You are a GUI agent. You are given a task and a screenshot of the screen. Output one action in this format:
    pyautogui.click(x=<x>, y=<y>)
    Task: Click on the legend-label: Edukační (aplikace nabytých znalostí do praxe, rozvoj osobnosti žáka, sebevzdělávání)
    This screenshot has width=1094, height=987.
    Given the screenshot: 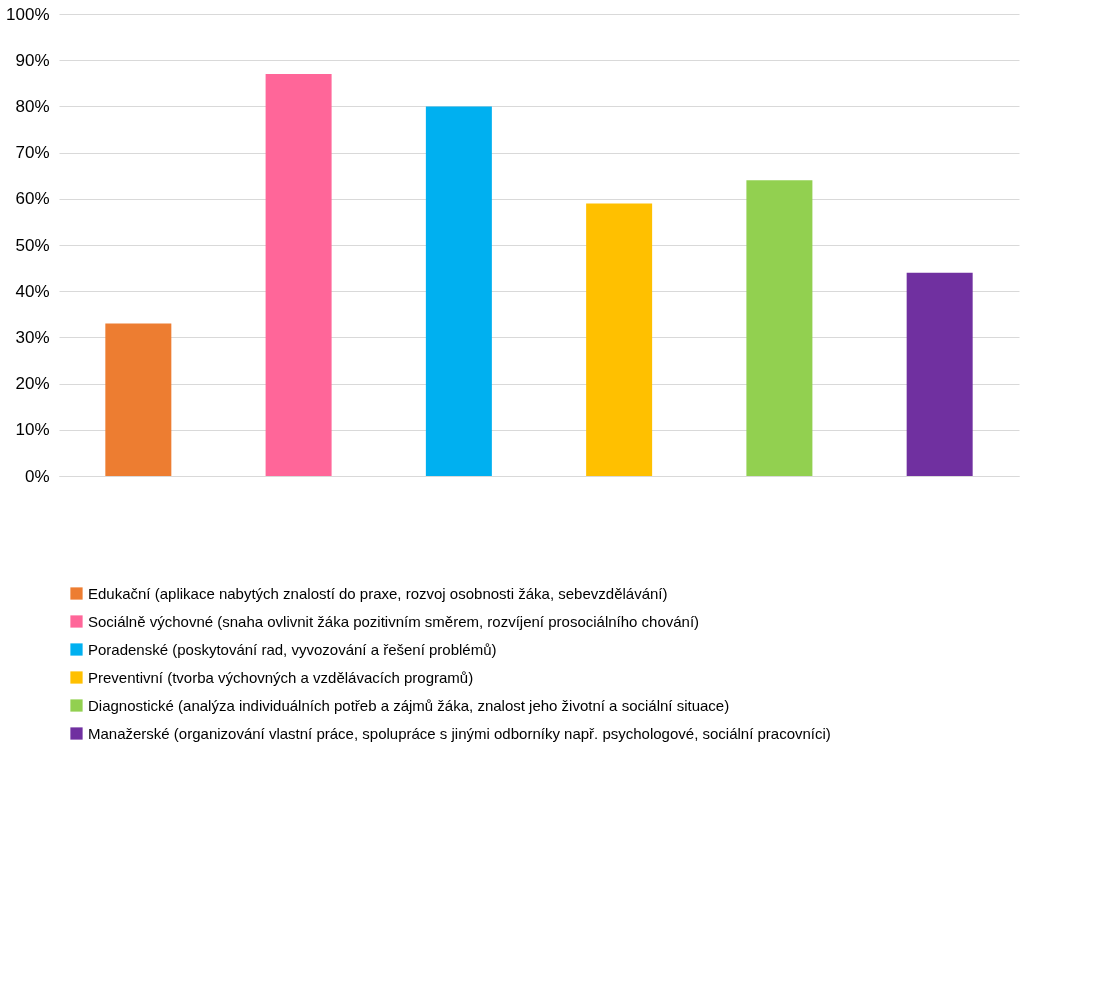 What is the action you would take?
    pyautogui.click(x=378, y=593)
    